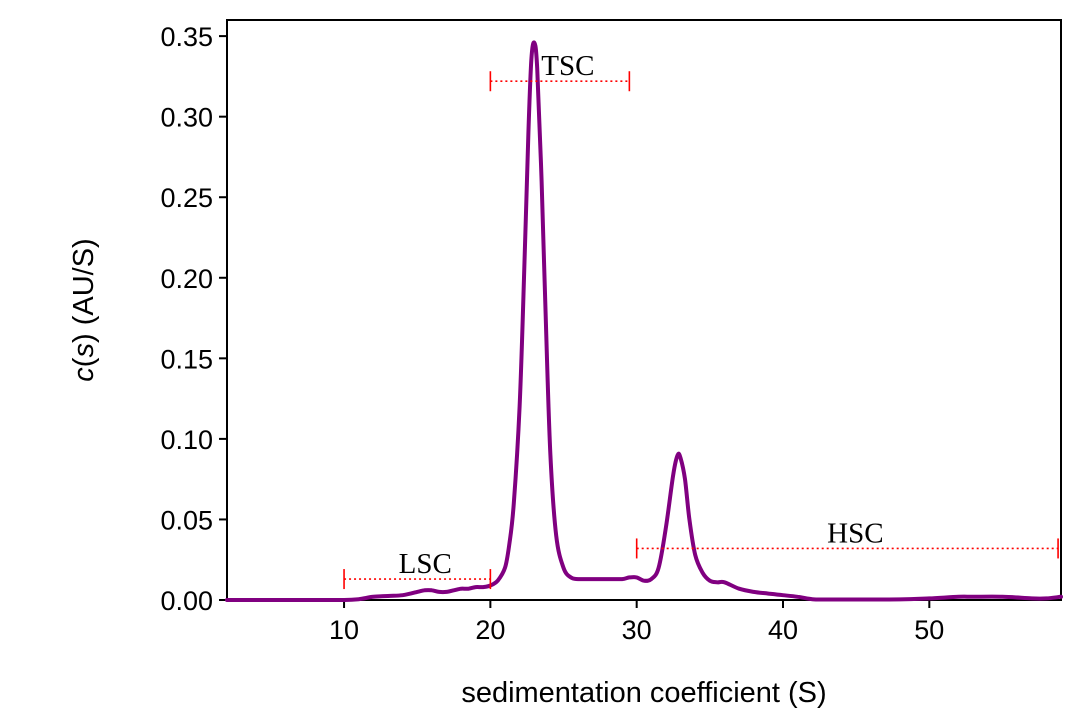  Describe the element at coordinates (186, 198) in the screenshot. I see `y-tick-label: 0.25` at that location.